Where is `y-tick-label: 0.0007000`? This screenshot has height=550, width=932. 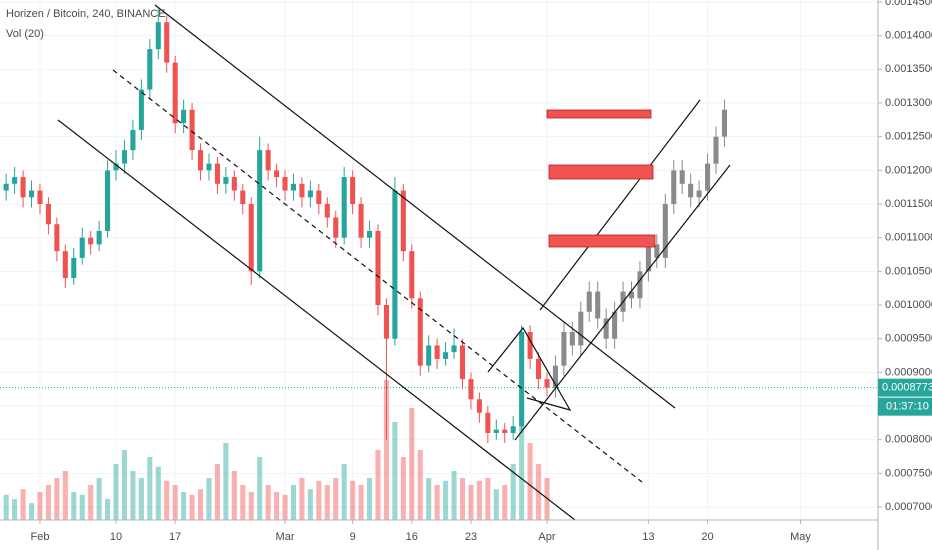 y-tick-label: 0.0007000 is located at coordinates (908, 507).